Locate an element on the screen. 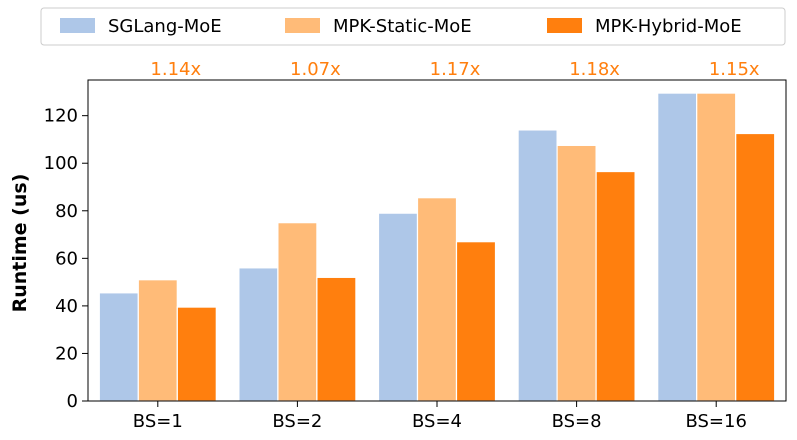 The width and height of the screenshot is (797, 440). y-axis: 0 20 40 60 80 100 120 is located at coordinates (66, 259).